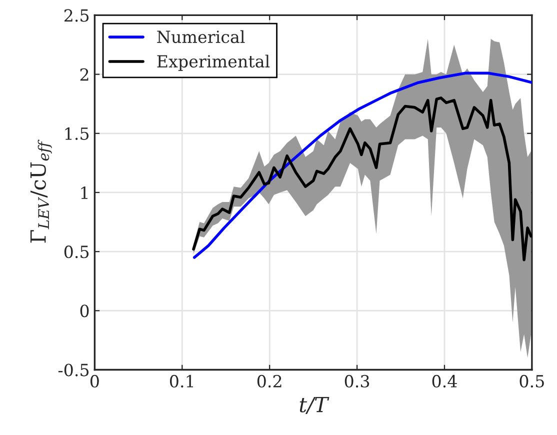 The image size is (557, 435). I want to click on x-tick-label: 0.1, so click(182, 381).